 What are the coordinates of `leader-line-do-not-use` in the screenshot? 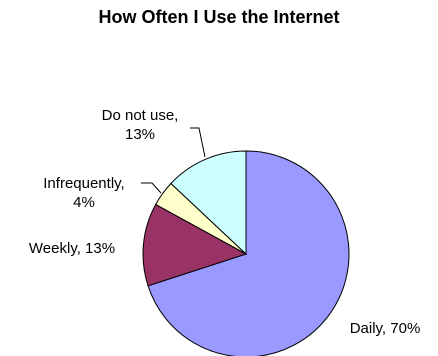 It's located at (198, 142).